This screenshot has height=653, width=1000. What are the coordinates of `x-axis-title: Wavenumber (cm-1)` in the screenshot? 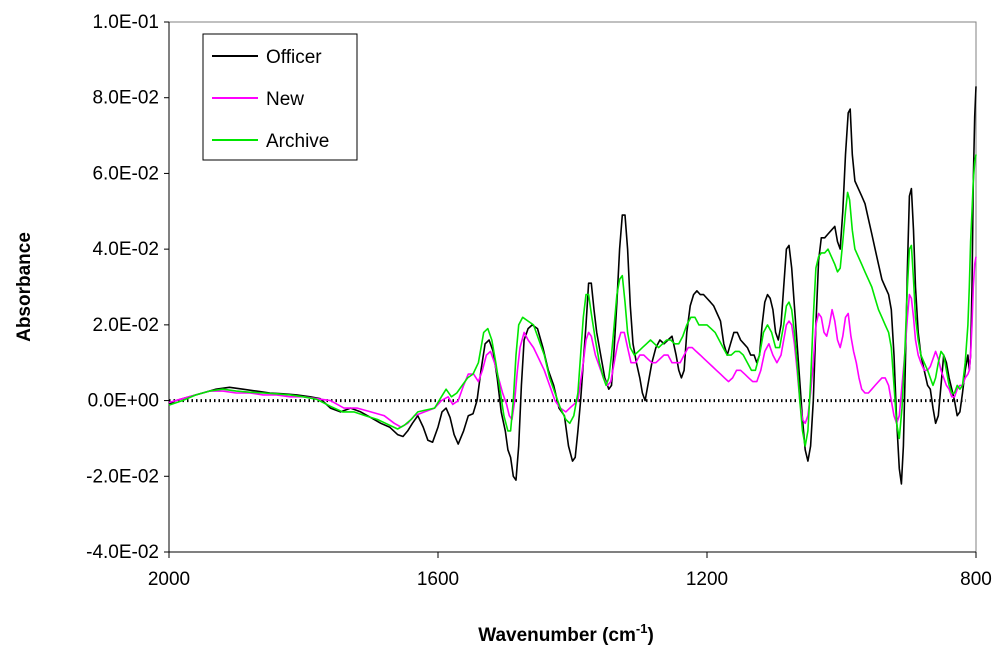 It's located at (566, 633).